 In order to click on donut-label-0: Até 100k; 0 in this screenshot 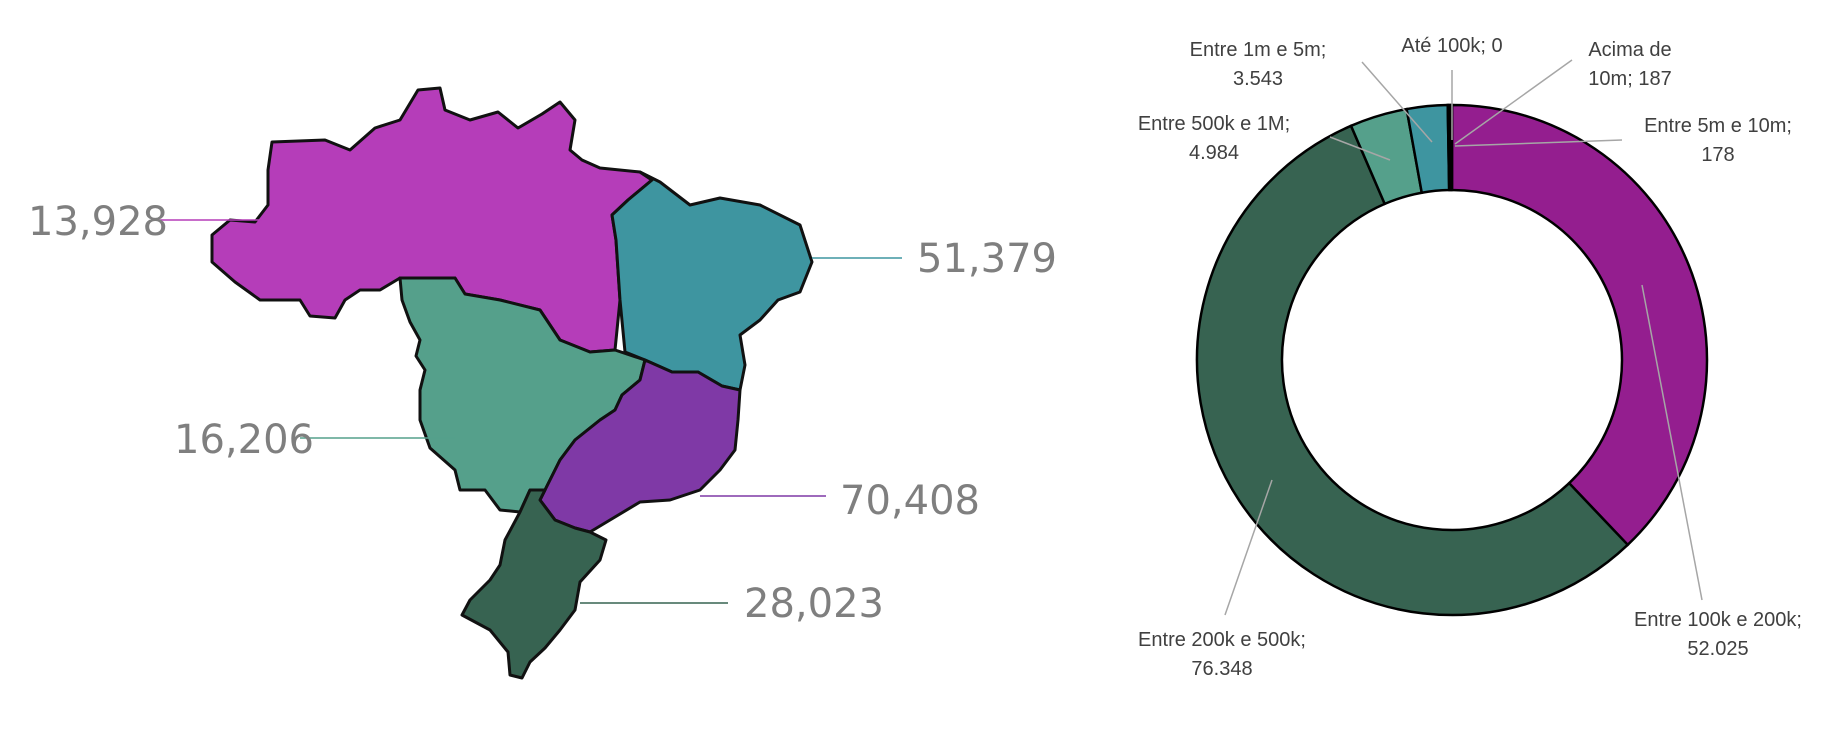, I will do `click(1451, 46)`.